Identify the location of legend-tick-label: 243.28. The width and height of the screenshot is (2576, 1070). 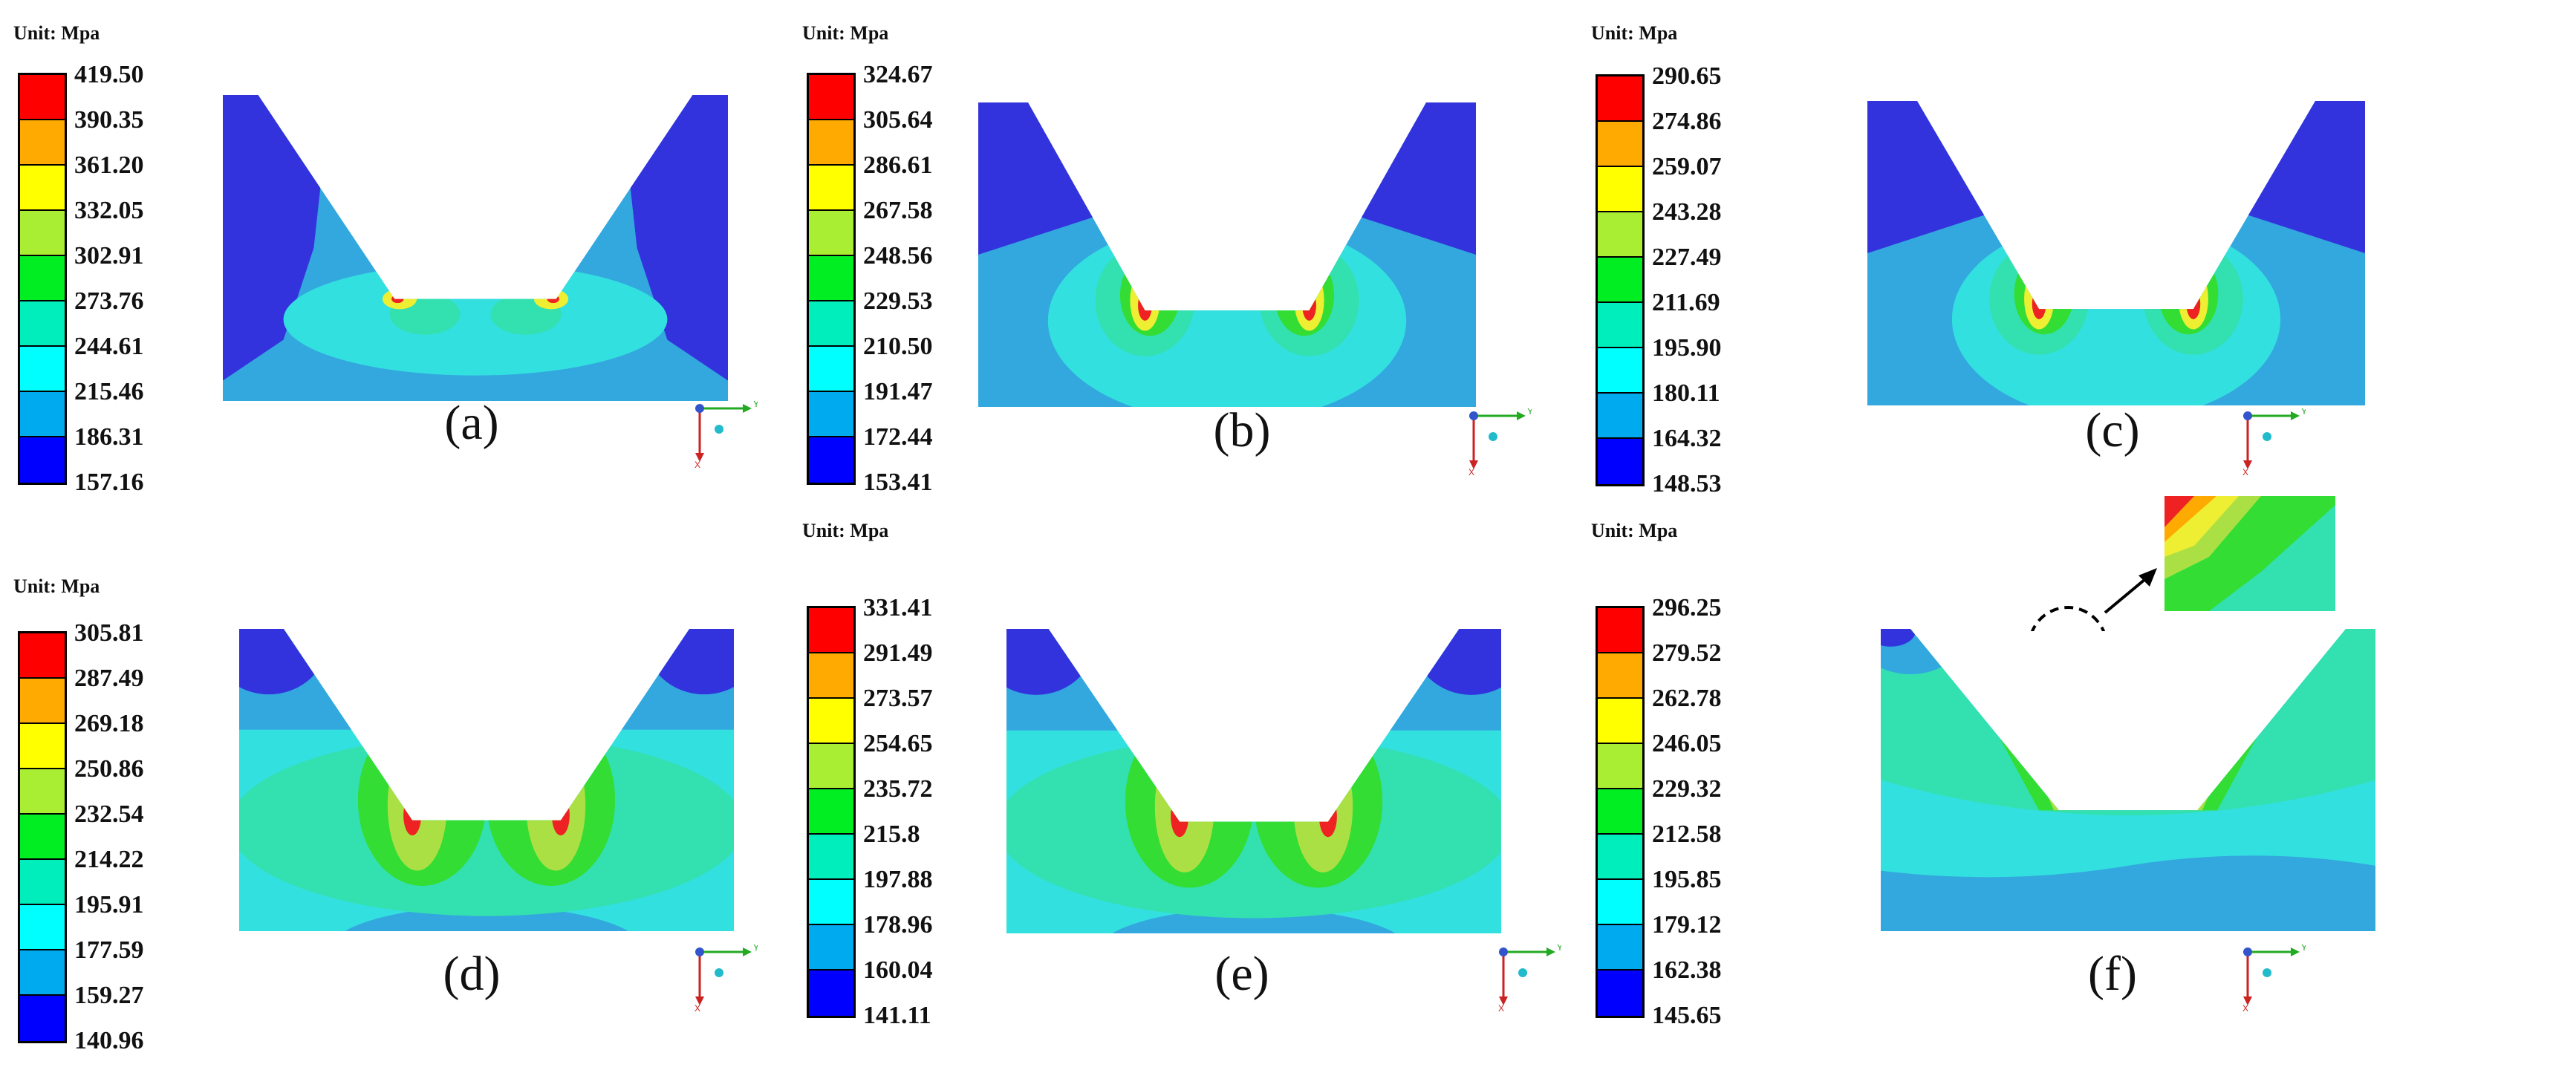
(1687, 212).